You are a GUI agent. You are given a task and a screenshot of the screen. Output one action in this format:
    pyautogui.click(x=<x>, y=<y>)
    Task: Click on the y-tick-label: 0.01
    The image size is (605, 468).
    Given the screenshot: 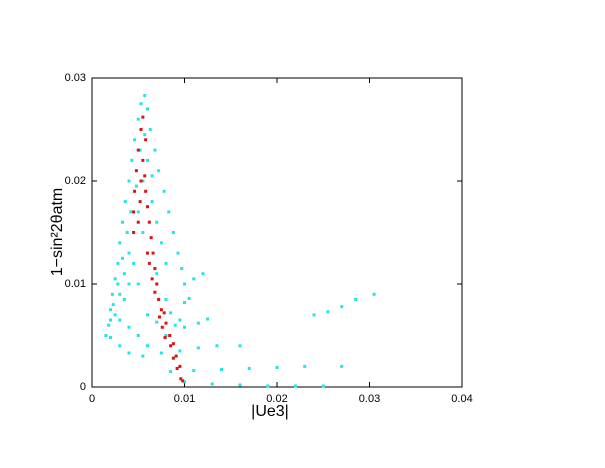 What is the action you would take?
    pyautogui.click(x=75, y=284)
    